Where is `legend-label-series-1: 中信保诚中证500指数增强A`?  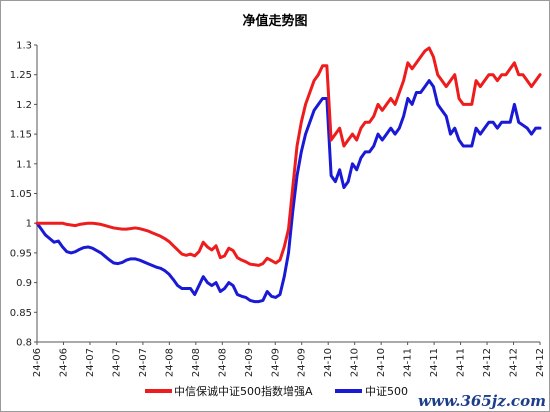
legend-label-series-1: 中信保诚中证500指数增强A is located at coordinates (243, 391).